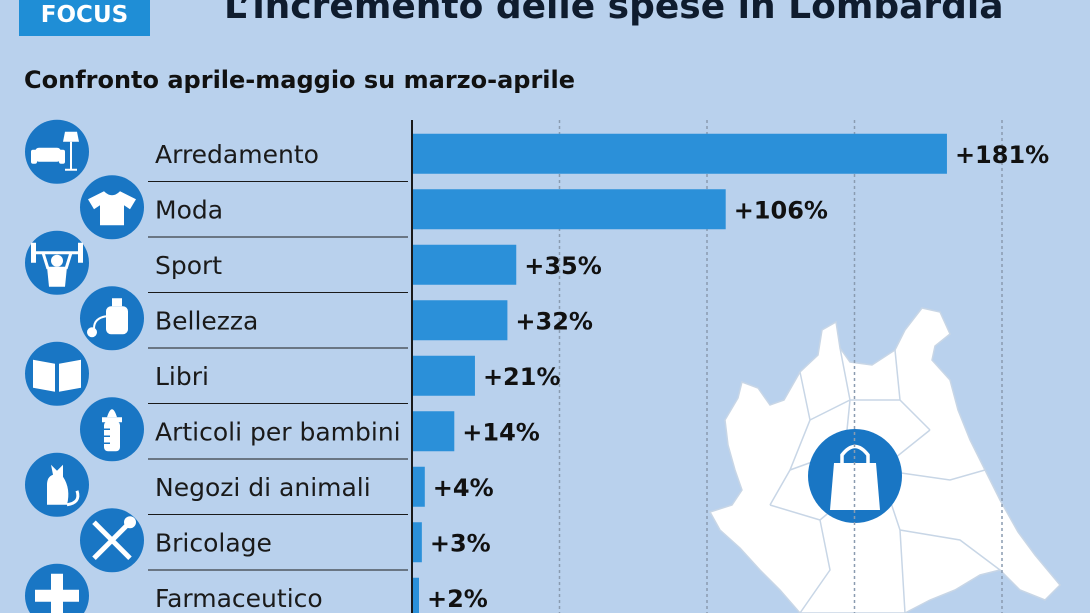  I want to click on value-label: +181%, so click(1002, 155).